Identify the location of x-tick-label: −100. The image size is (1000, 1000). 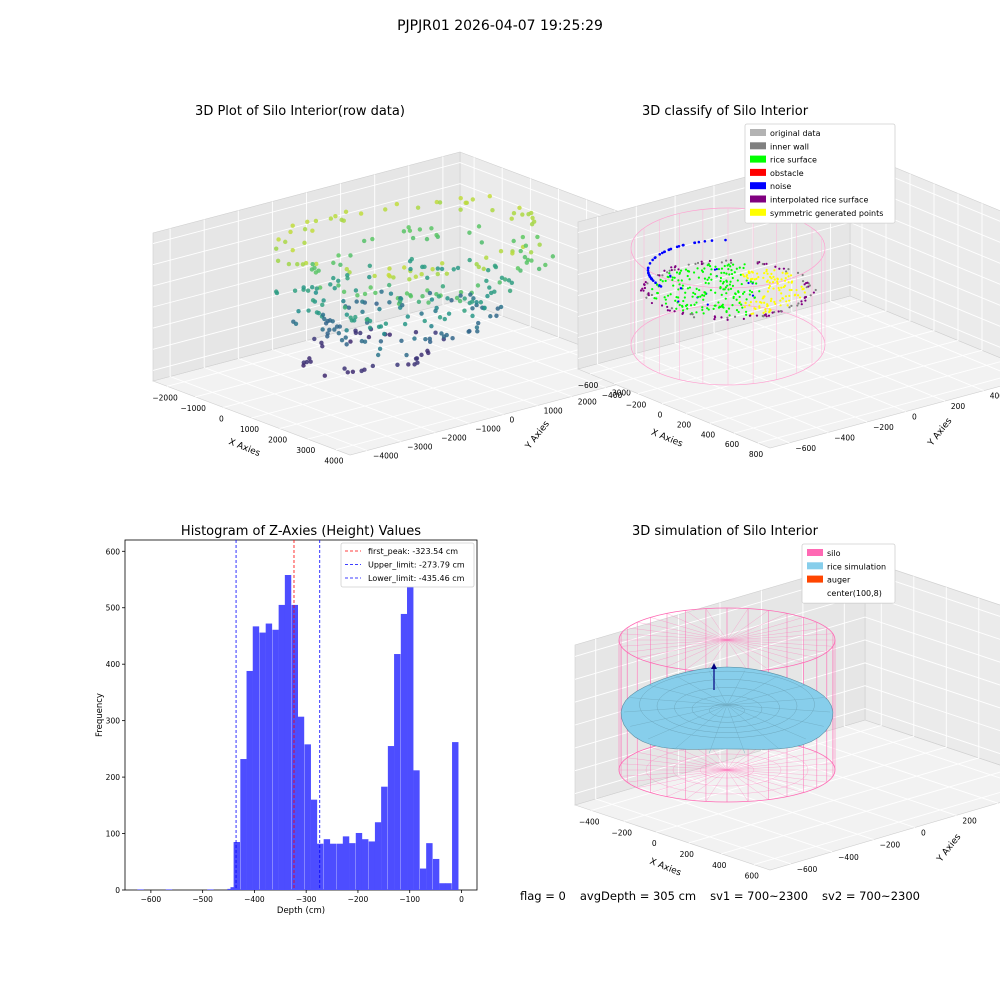
(409, 899).